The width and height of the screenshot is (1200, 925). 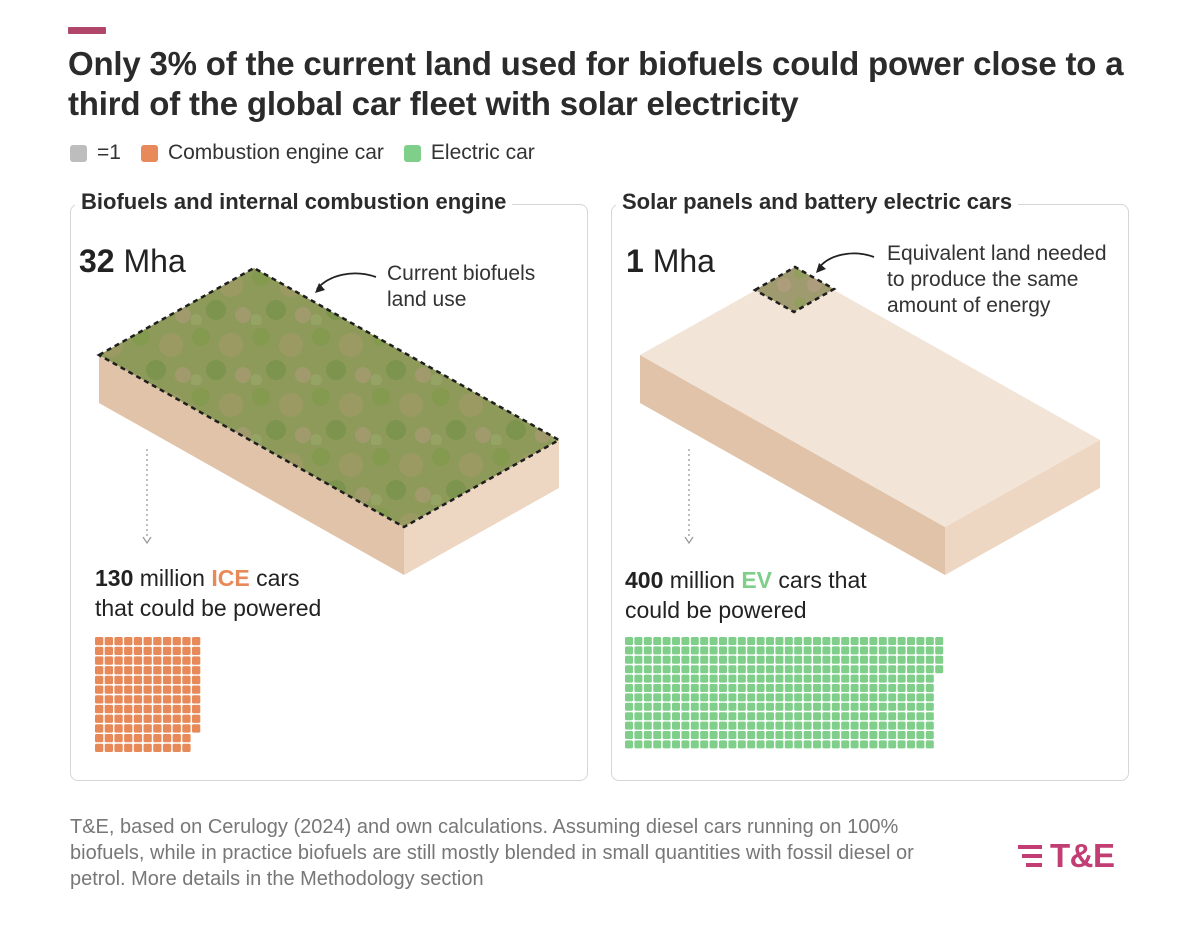 I want to click on waffle-ice, so click(x=148, y=694).